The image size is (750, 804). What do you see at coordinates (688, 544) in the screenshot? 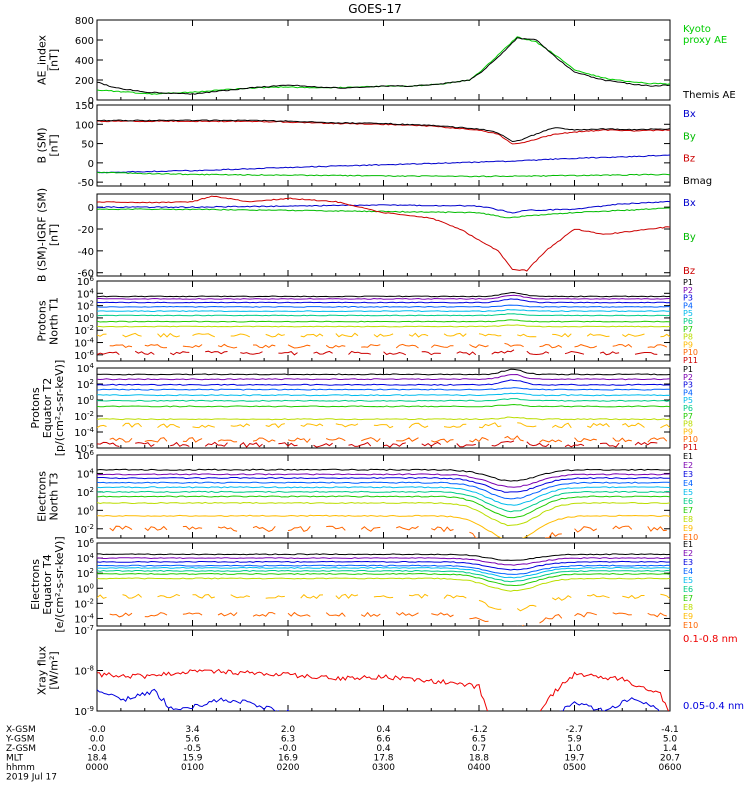
I see `channel-label: E1` at bounding box center [688, 544].